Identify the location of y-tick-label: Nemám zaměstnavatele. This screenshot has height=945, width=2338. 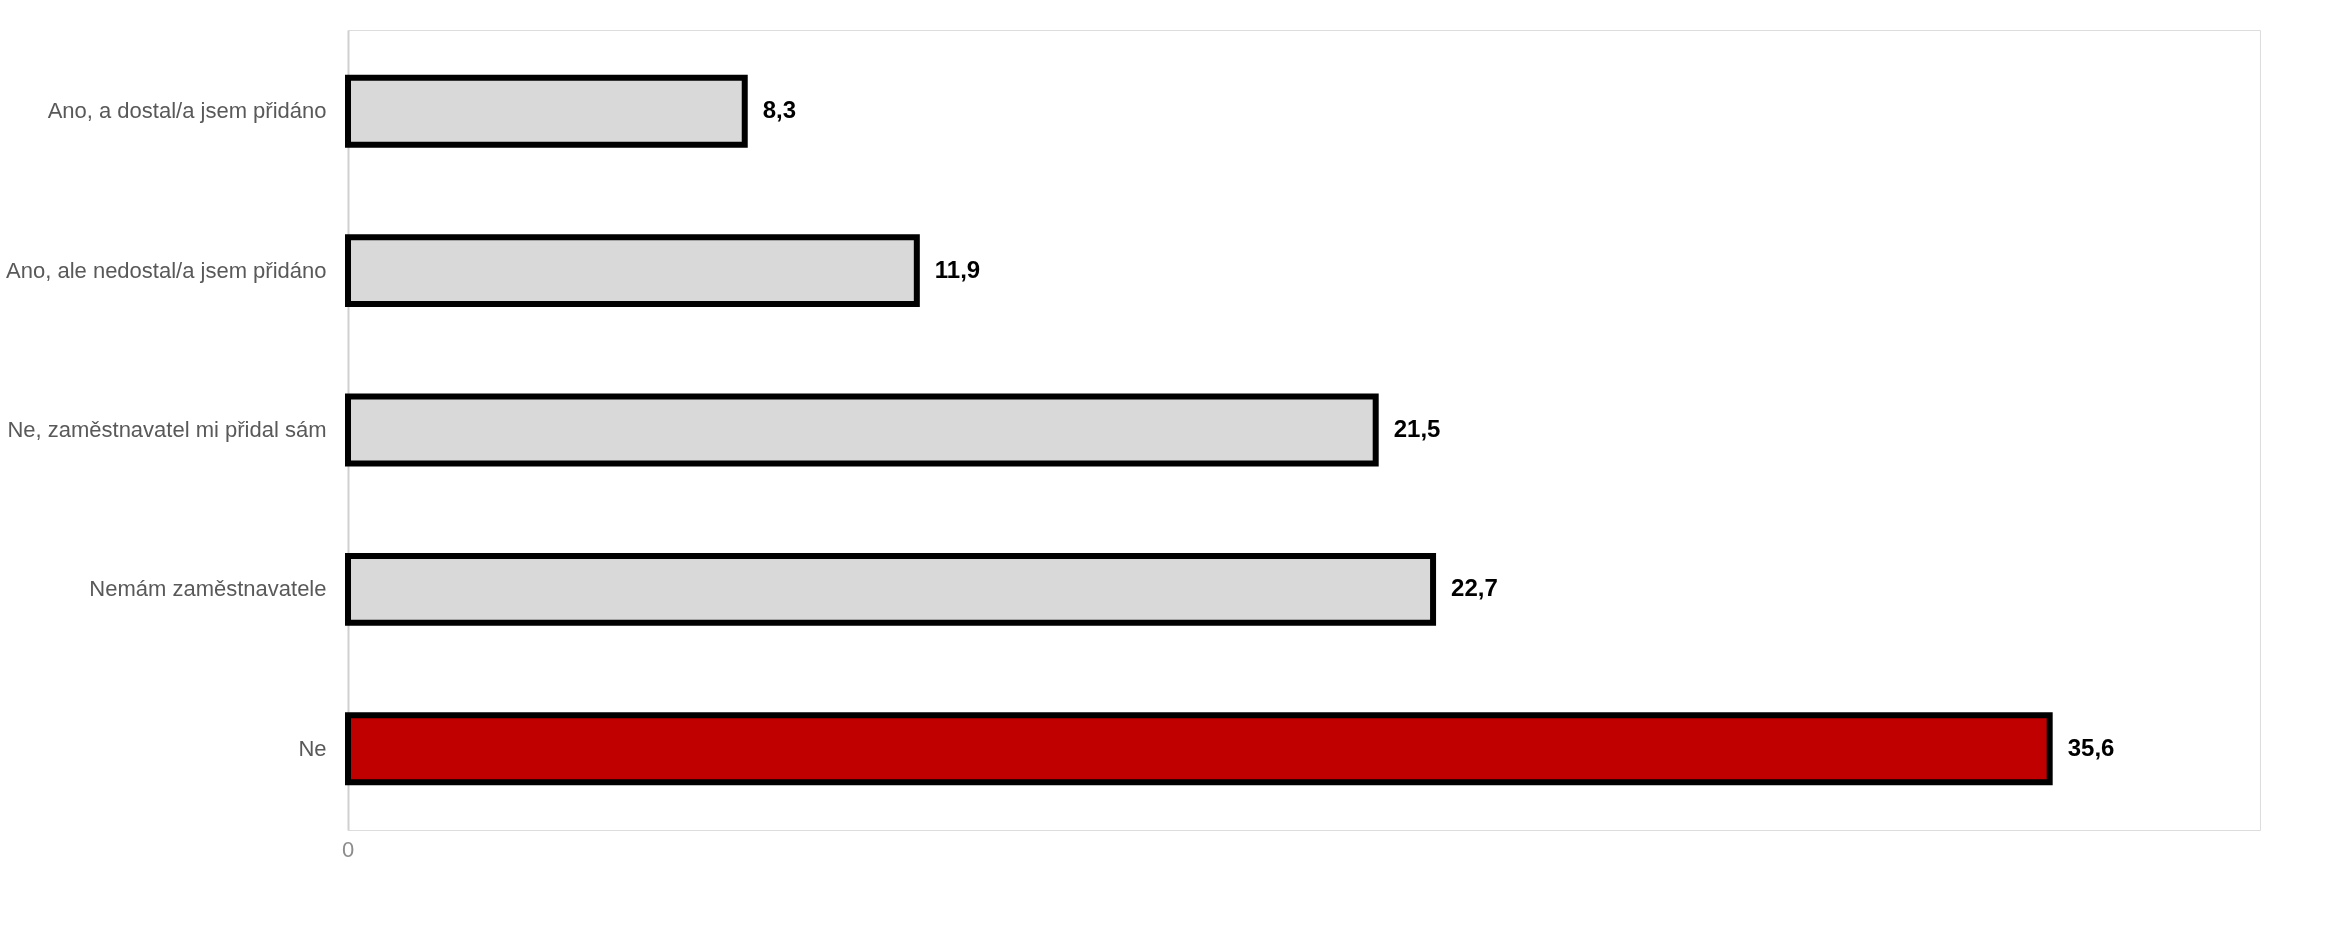
(208, 589).